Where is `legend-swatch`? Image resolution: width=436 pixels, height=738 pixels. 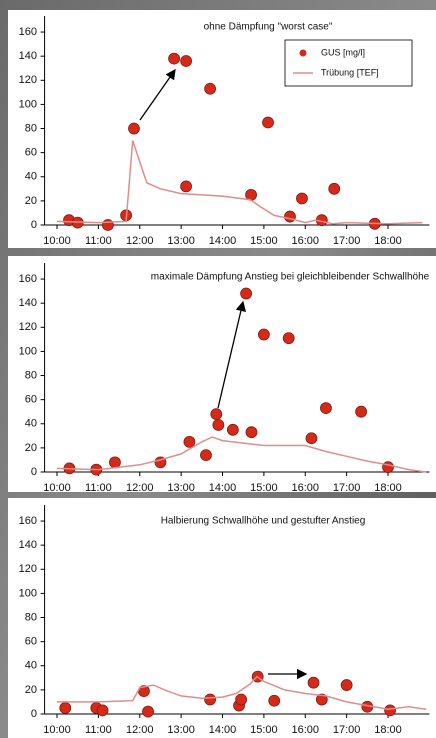 legend-swatch is located at coordinates (303, 53).